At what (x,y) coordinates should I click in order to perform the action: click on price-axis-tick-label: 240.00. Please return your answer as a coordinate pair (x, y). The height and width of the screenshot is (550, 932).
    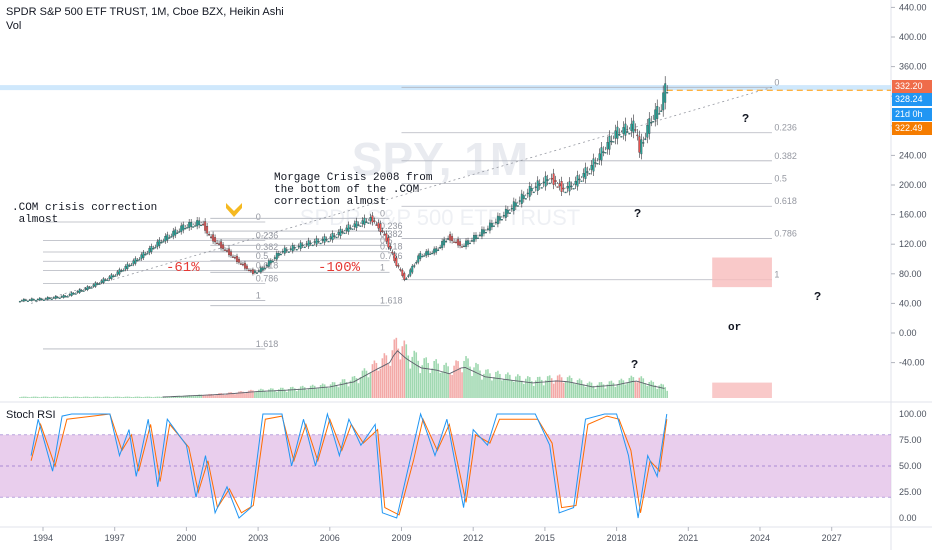
    Looking at the image, I should click on (913, 155).